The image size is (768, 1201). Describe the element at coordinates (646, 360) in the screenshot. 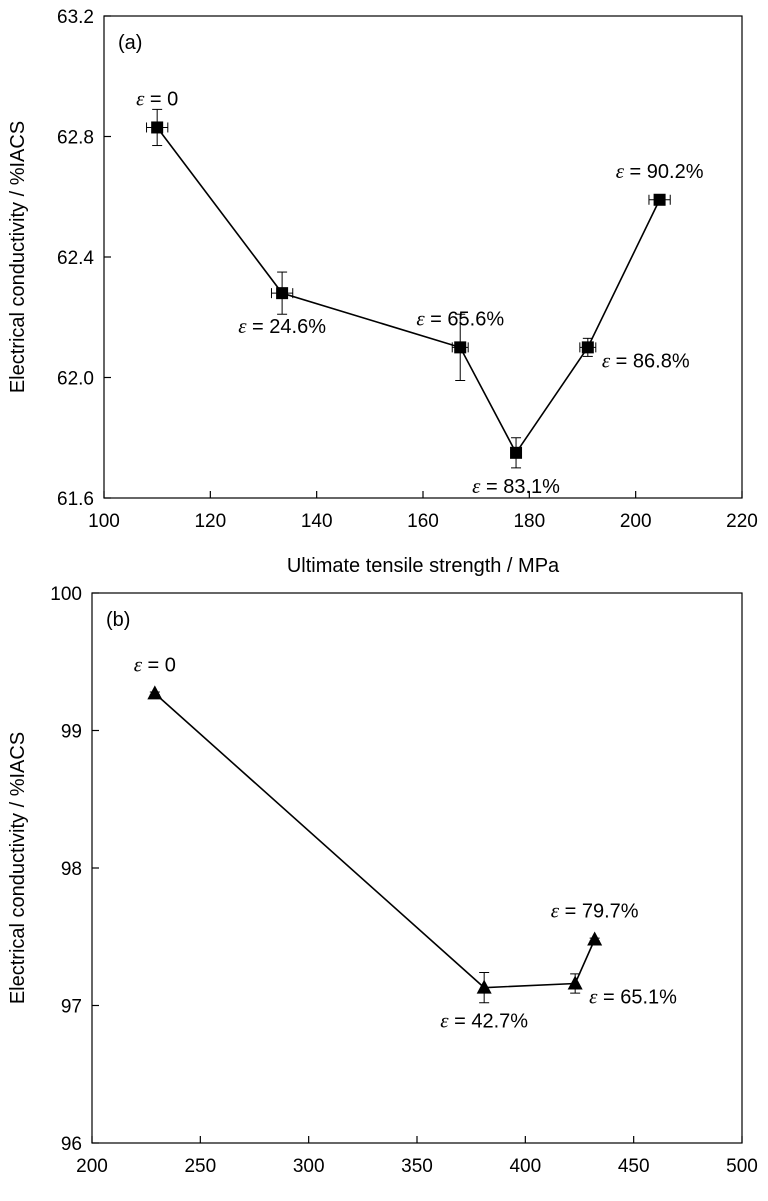

I see `point-annotation: ε = 86.8%` at that location.